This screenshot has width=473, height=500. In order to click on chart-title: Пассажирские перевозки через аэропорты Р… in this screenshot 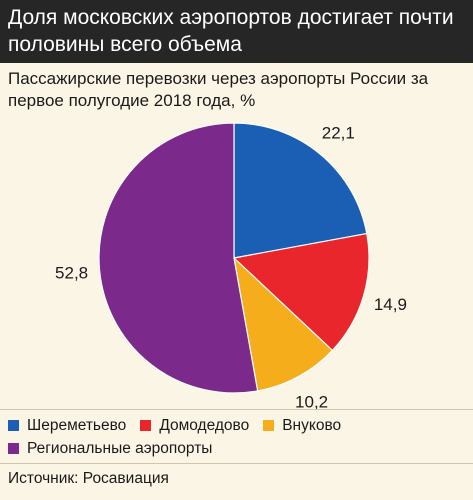, I will do `click(218, 89)`.